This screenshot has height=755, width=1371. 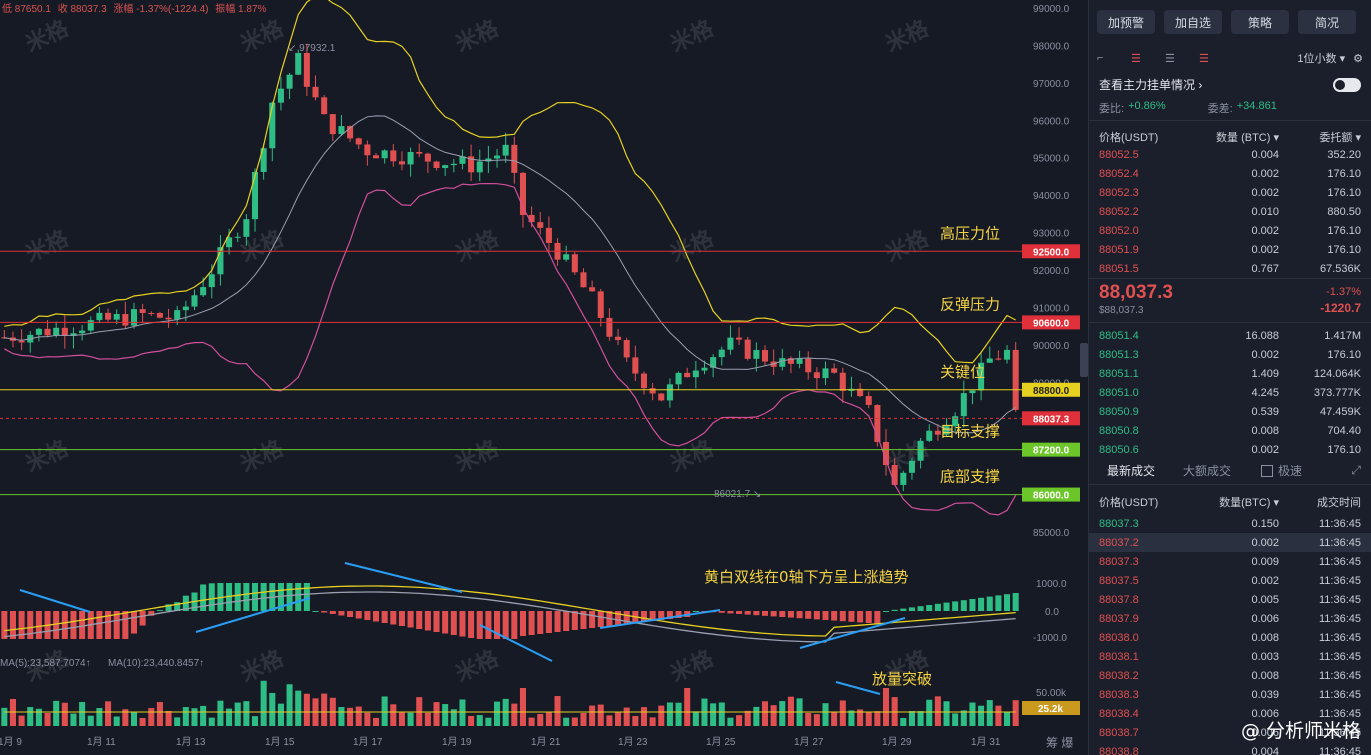 I want to click on trade-row: 88037.3 0.009 11:36:45, so click(x=1230, y=561).